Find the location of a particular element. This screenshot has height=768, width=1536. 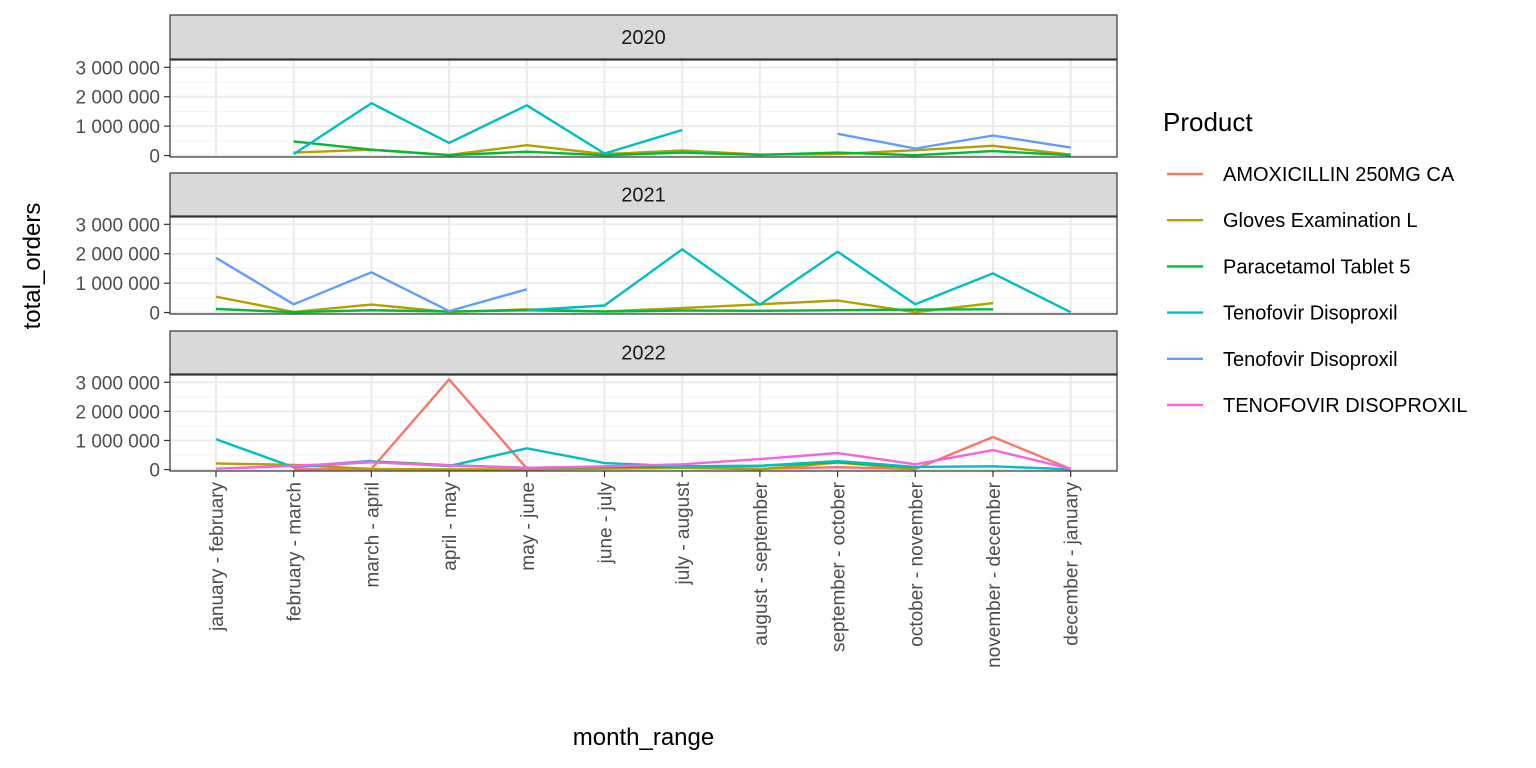

legend-label-3: Paracetamol Tablet 5 is located at coordinates (1317, 267).